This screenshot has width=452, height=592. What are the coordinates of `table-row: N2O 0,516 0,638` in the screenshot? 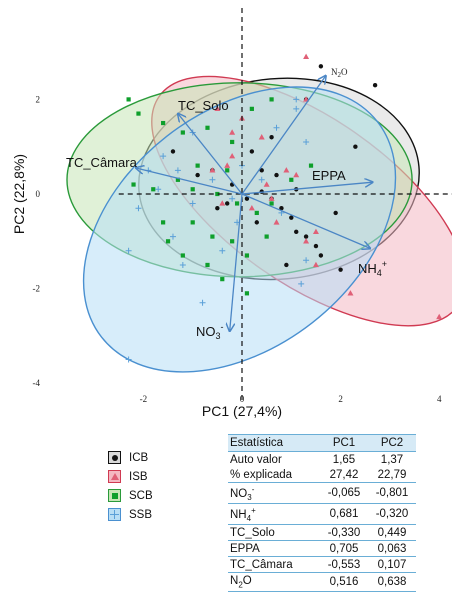 It's located at (322, 582).